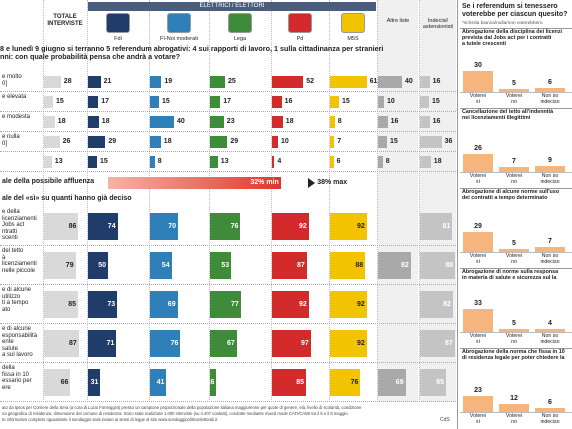 This screenshot has width=572, height=429. I want to click on column-header: TOTALE INTERVISTE, so click(65, 20).